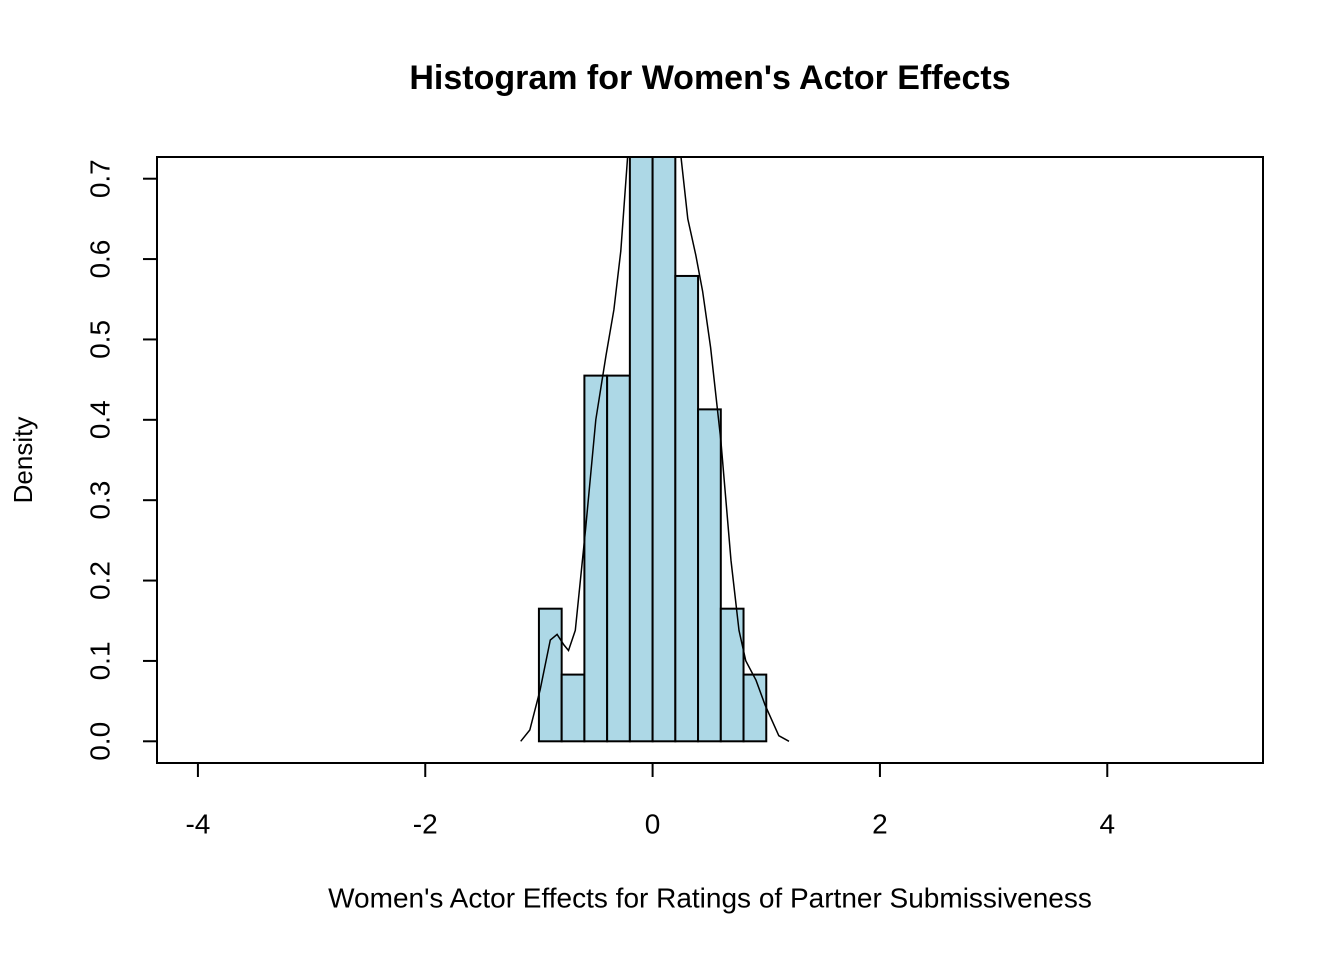 The image size is (1344, 960). I want to click on y-tick-label: 0.1, so click(99, 660).